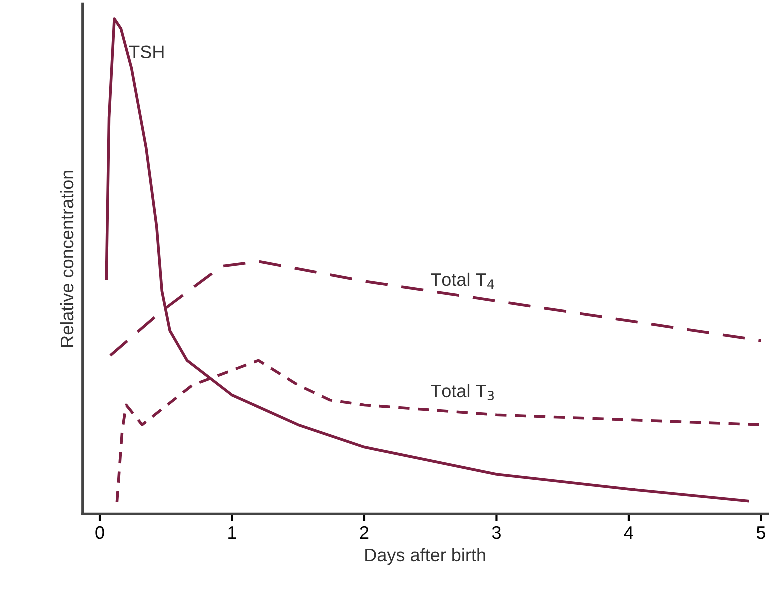  What do you see at coordinates (462, 392) in the screenshot?
I see `series-label: Total T$_{3}$` at bounding box center [462, 392].